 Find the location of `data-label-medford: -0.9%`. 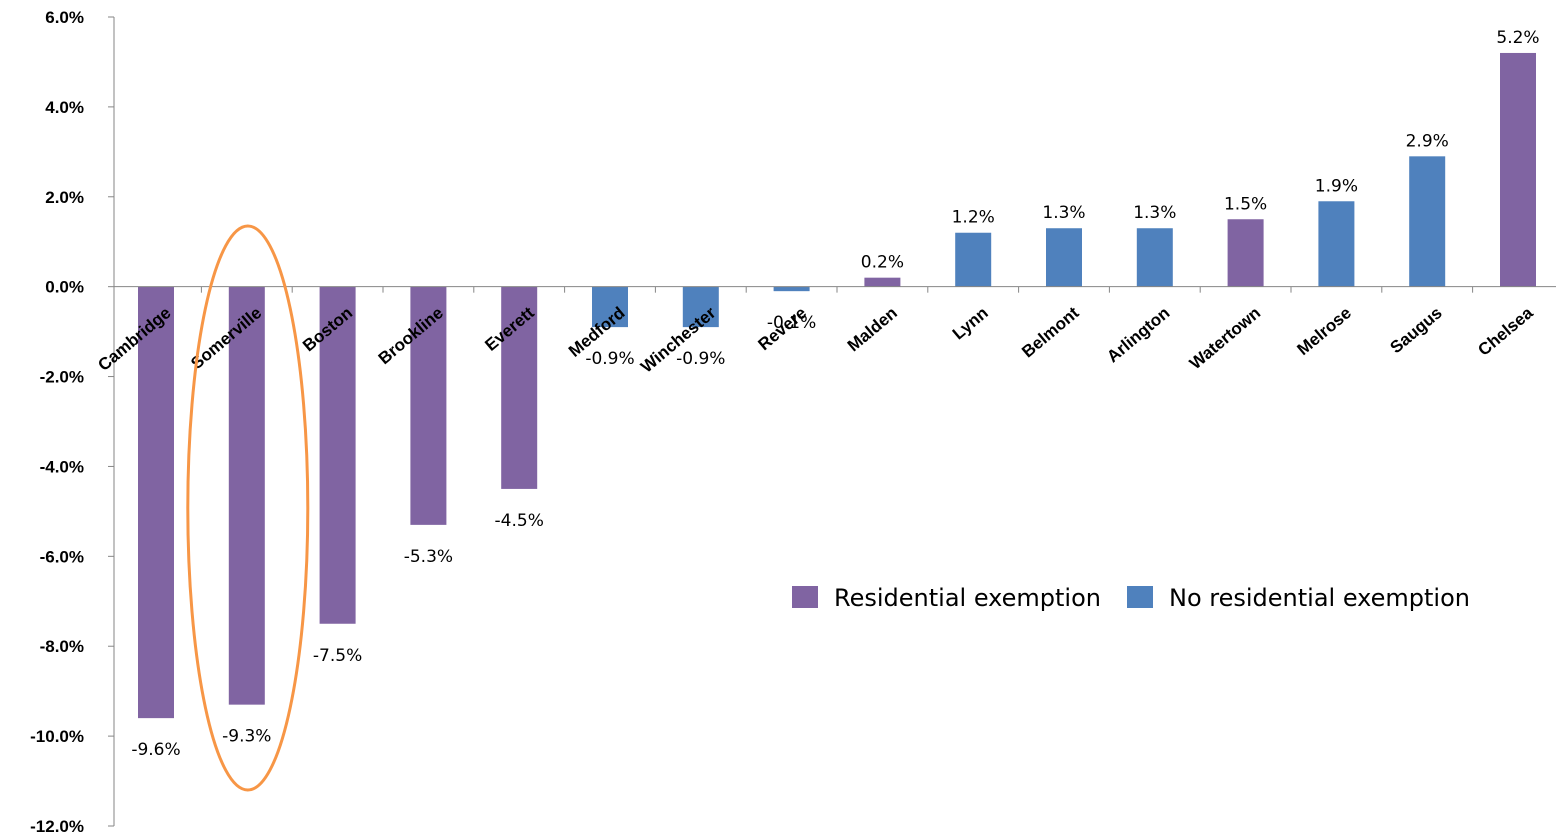

data-label-medford: -0.9% is located at coordinates (609, 359).